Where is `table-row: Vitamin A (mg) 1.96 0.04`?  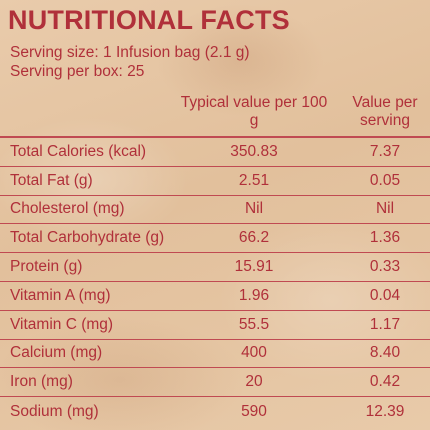 table-row: Vitamin A (mg) 1.96 0.04 is located at coordinates (215, 296).